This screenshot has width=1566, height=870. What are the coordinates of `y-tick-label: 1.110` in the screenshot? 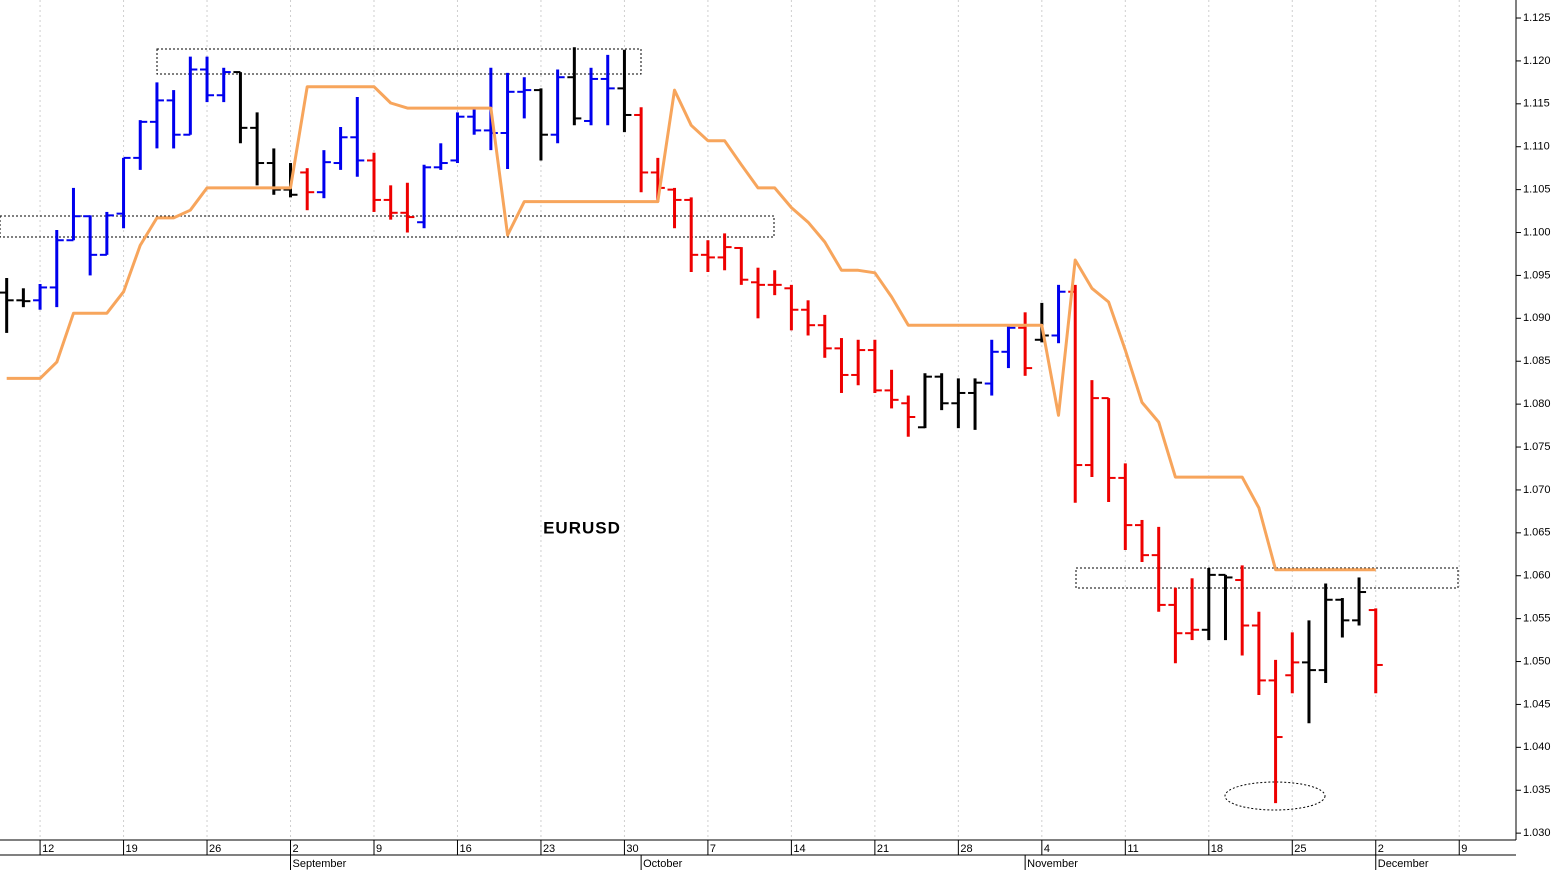 It's located at (1536, 147).